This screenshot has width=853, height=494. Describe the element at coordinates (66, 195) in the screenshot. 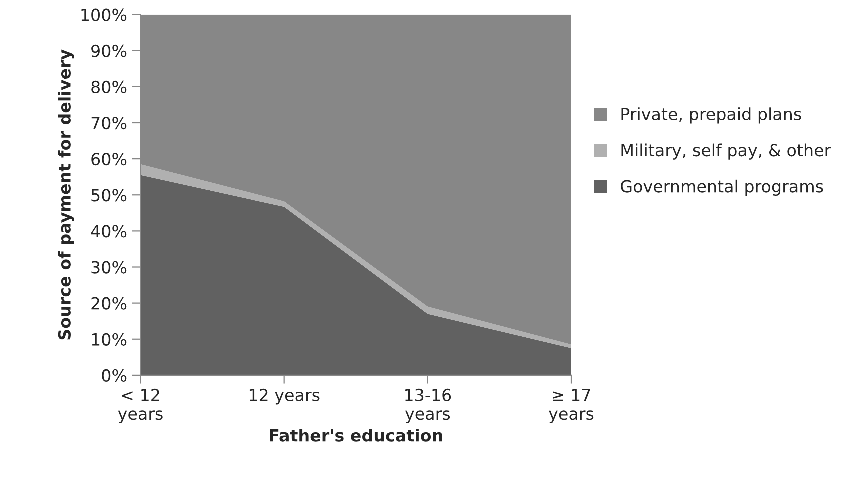

I see `y-axis-title: Source of payment for delivery` at that location.